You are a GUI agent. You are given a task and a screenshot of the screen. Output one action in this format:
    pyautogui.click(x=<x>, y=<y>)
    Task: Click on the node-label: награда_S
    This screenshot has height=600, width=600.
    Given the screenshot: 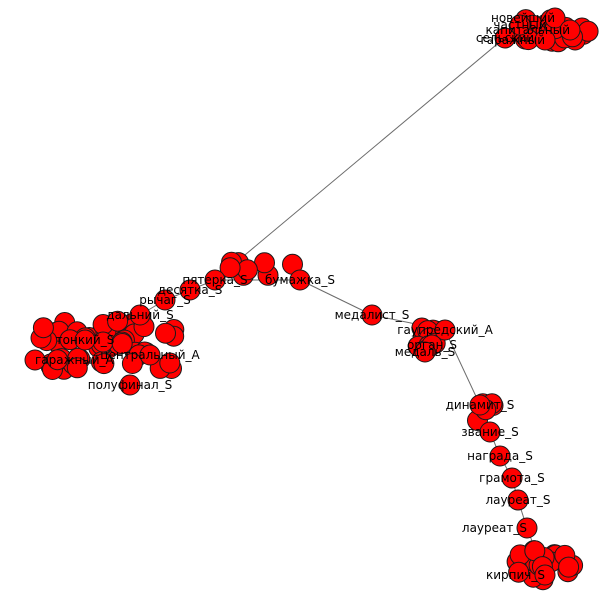 What is the action you would take?
    pyautogui.click(x=500, y=456)
    